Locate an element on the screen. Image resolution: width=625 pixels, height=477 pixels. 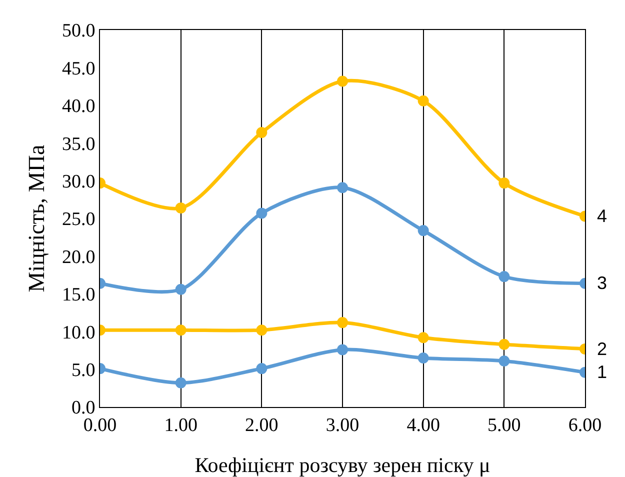
y-tick-label: 15.0 is located at coordinates (79, 295).